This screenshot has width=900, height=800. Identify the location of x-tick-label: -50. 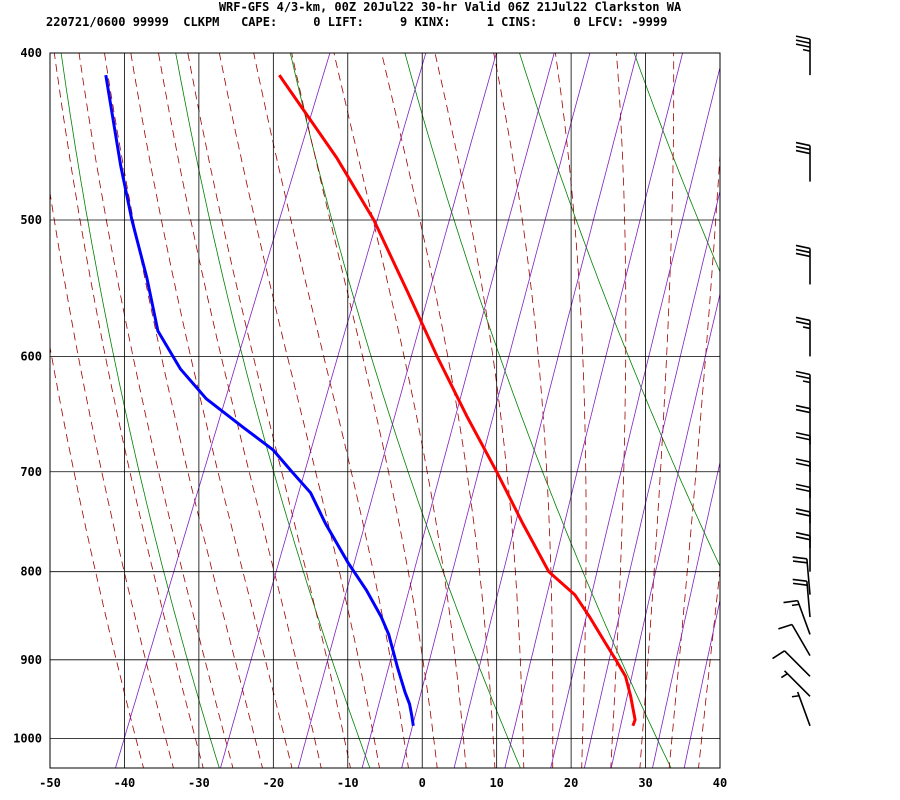
(50, 783).